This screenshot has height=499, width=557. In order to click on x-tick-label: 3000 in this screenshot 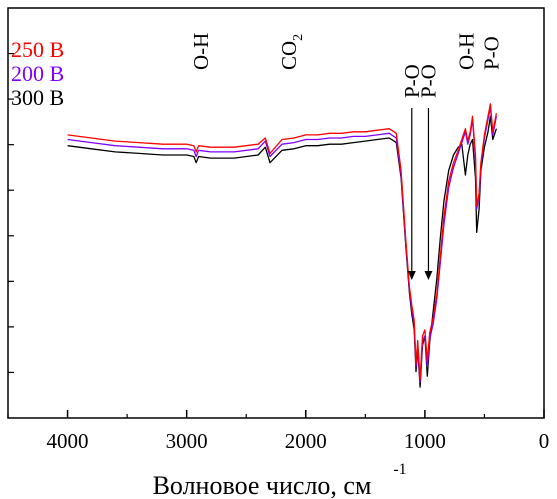, I will do `click(187, 441)`.